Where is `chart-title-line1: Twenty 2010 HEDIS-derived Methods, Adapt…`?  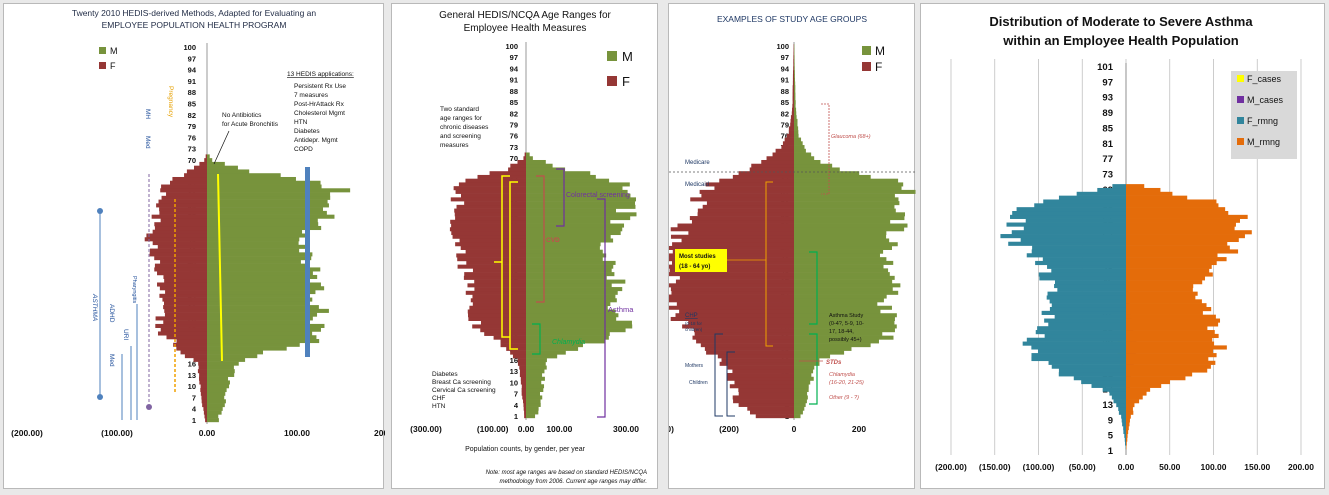
chart-title-line1: Twenty 2010 HEDIS-derived Methods, Adapt… is located at coordinates (194, 13).